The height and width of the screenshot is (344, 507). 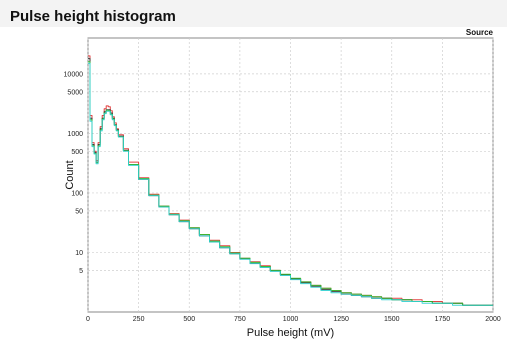 What do you see at coordinates (77, 193) in the screenshot?
I see `y-tick-label: 100` at bounding box center [77, 193].